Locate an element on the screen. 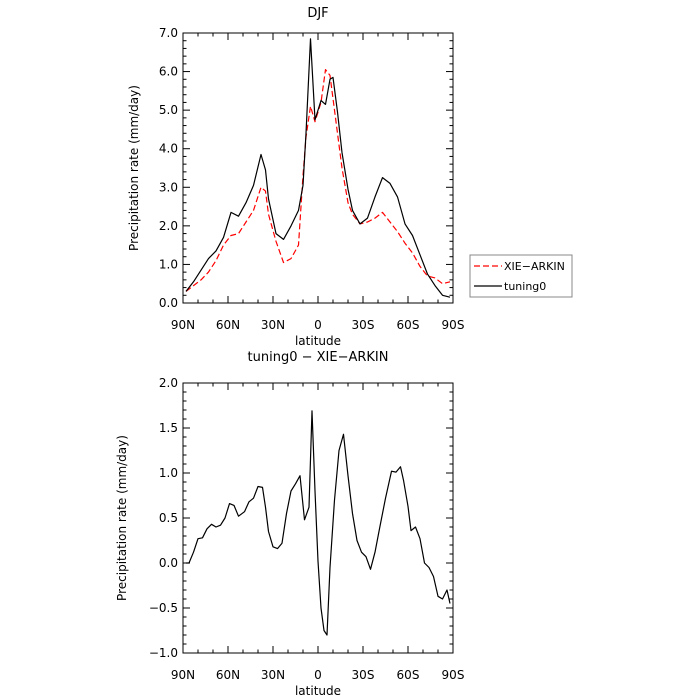 Image resolution: width=700 pixels, height=700 pixels. y-tick-label: −0.5 is located at coordinates (163, 608).